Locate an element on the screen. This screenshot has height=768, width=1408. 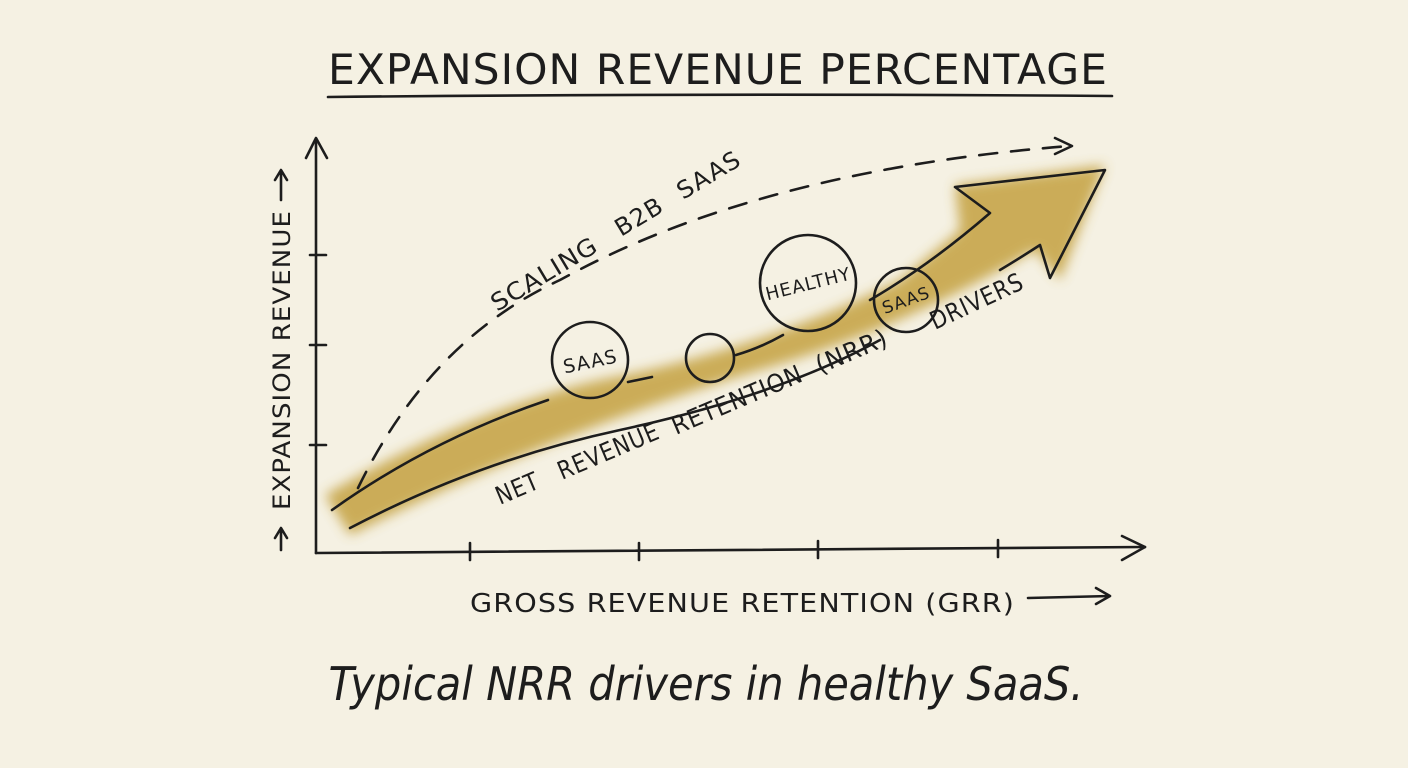
y-axis is located at coordinates (316, 345).